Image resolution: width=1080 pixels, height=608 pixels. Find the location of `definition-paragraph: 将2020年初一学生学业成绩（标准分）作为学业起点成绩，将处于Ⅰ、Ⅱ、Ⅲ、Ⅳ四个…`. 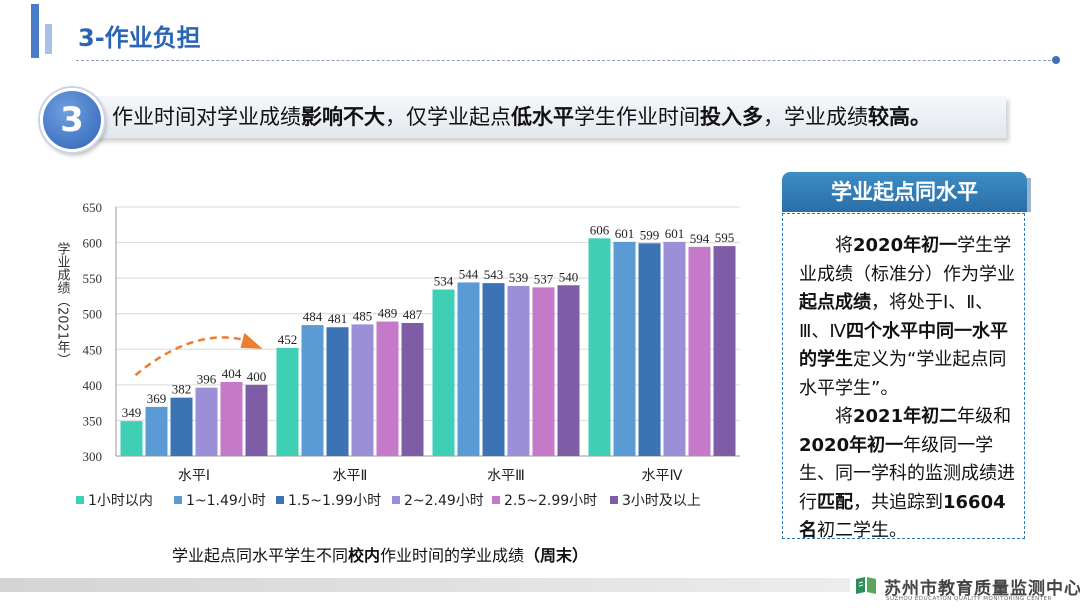

definition-paragraph: 将2020年初一学生学业成绩（标准分）作为学业起点成绩，将处于Ⅰ、Ⅱ、Ⅲ、Ⅳ四个… is located at coordinates (908, 317).